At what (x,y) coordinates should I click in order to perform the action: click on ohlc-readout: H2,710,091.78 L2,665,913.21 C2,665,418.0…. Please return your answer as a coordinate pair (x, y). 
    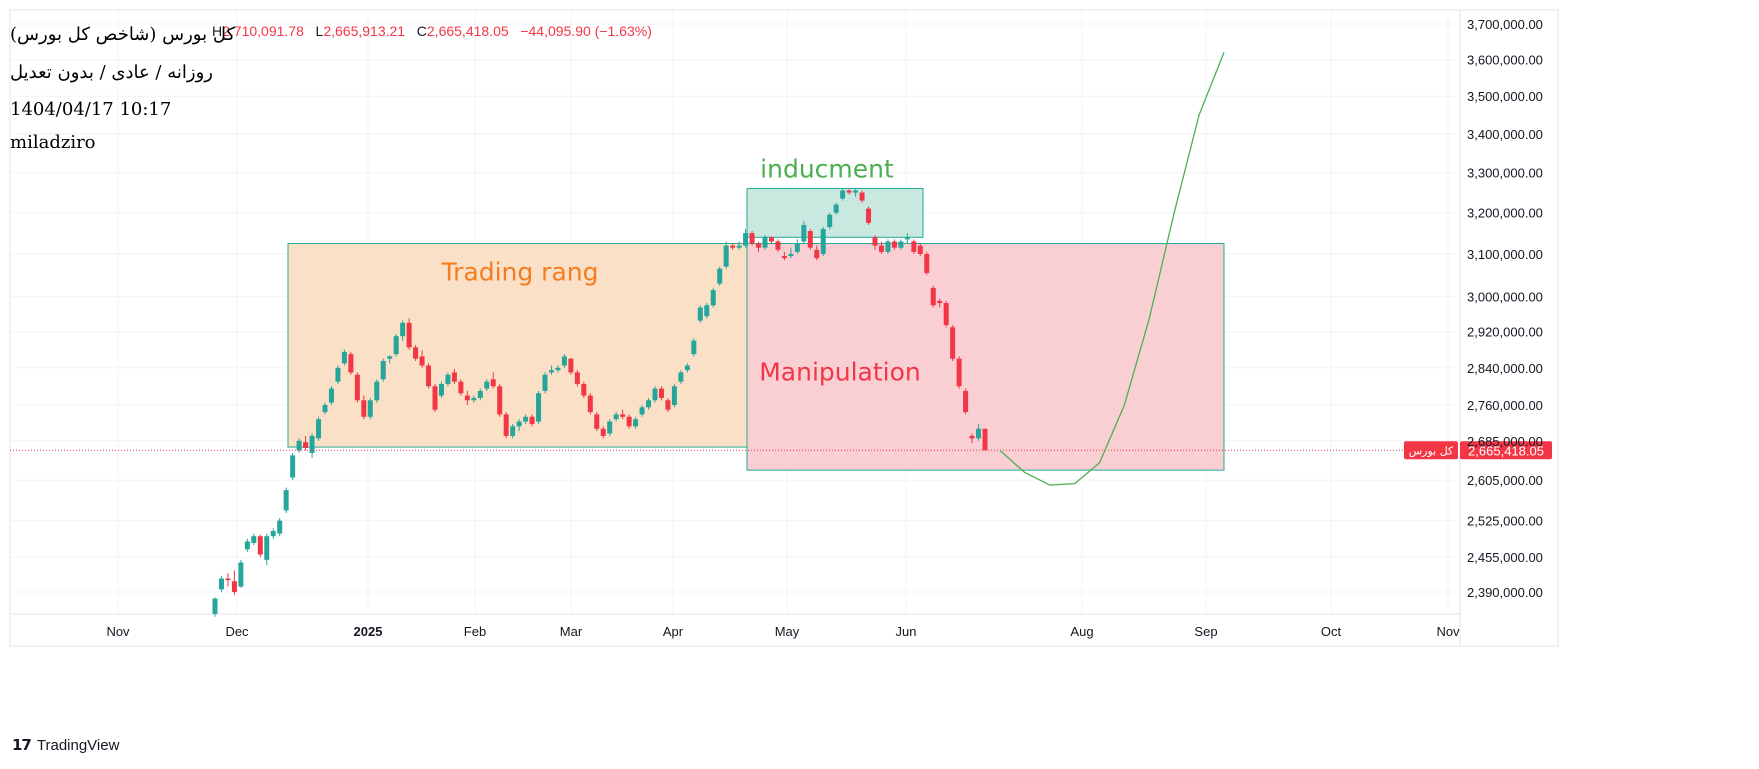
    Looking at the image, I should click on (432, 31).